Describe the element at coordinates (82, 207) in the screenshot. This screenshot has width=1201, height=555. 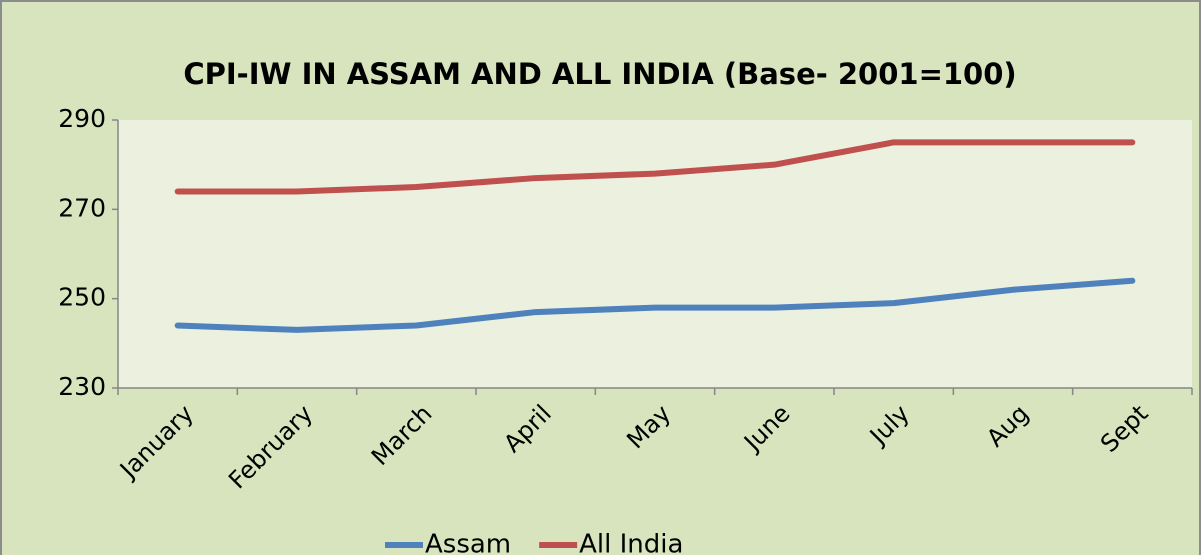
I see `y-tick-label: 270` at that location.